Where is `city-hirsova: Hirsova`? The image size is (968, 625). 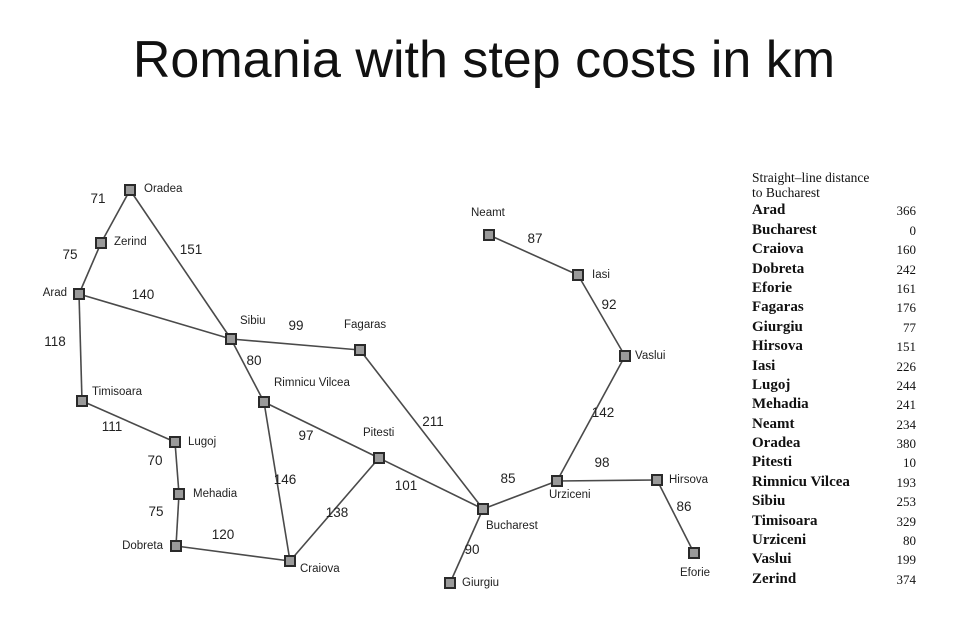 city-hirsova: Hirsova is located at coordinates (680, 480).